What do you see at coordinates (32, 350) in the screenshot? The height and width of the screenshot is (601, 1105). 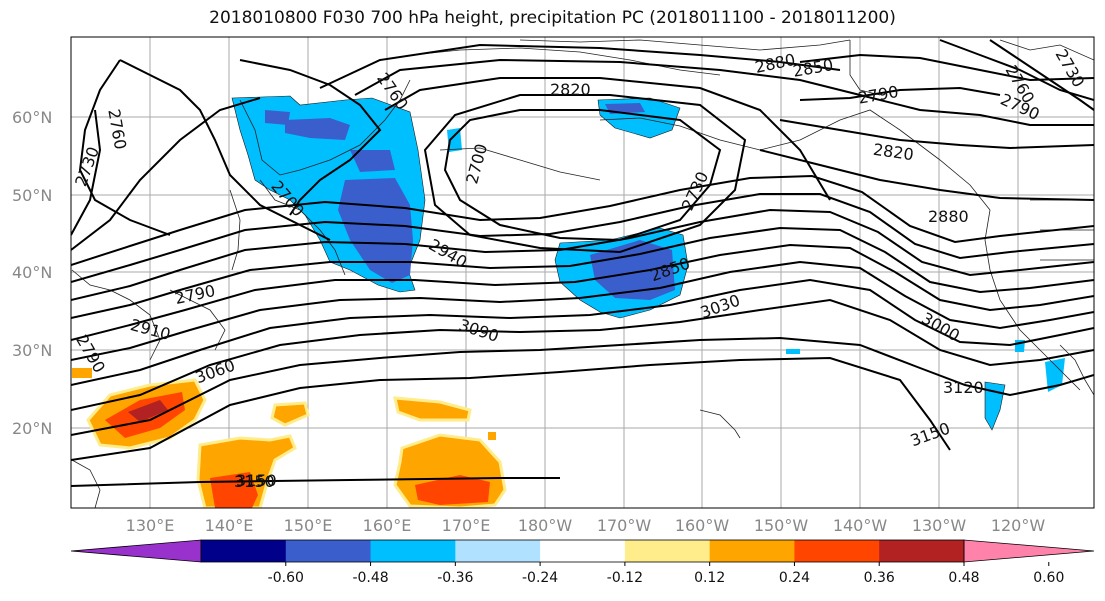 I see `lat-label: 30°N` at bounding box center [32, 350].